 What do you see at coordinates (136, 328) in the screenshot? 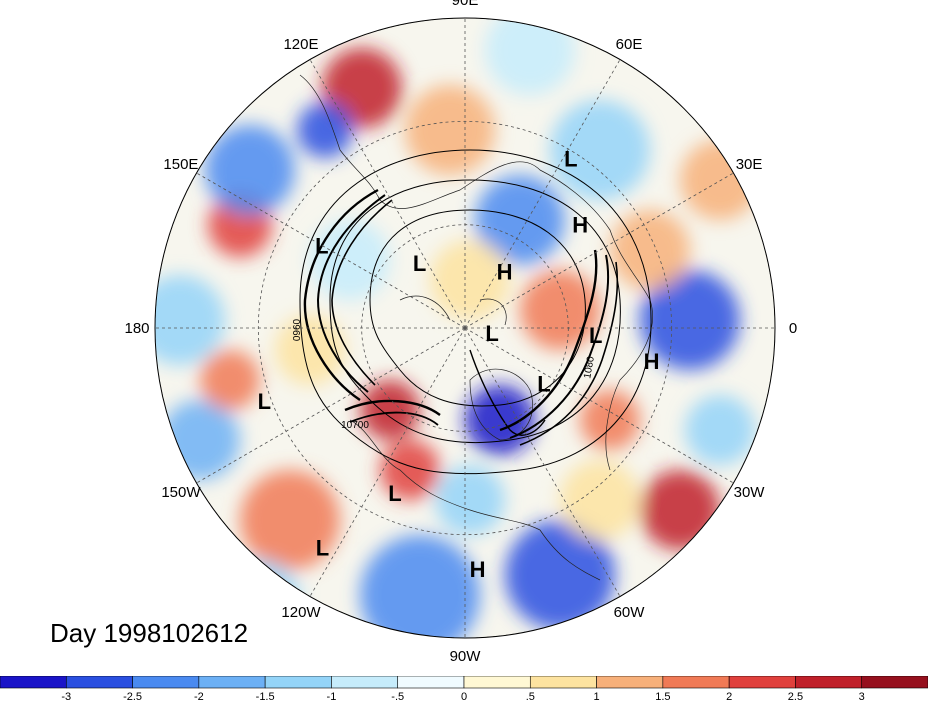
I see `longitude-label: 180` at bounding box center [136, 328].